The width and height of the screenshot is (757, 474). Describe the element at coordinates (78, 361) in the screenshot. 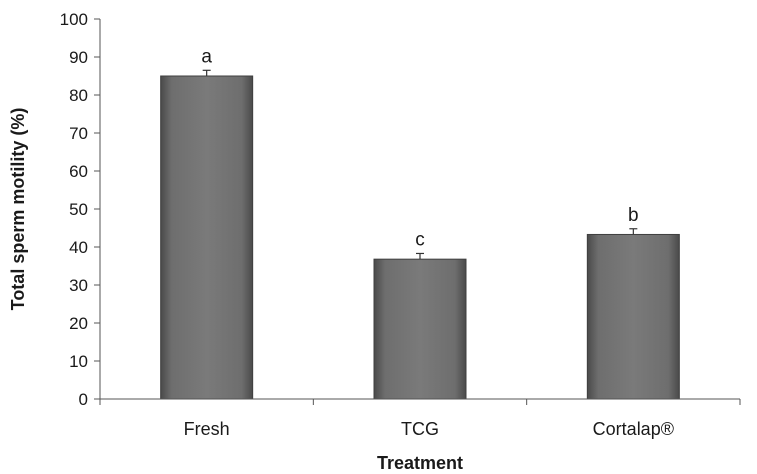

I see `y-tick-label: 10` at that location.